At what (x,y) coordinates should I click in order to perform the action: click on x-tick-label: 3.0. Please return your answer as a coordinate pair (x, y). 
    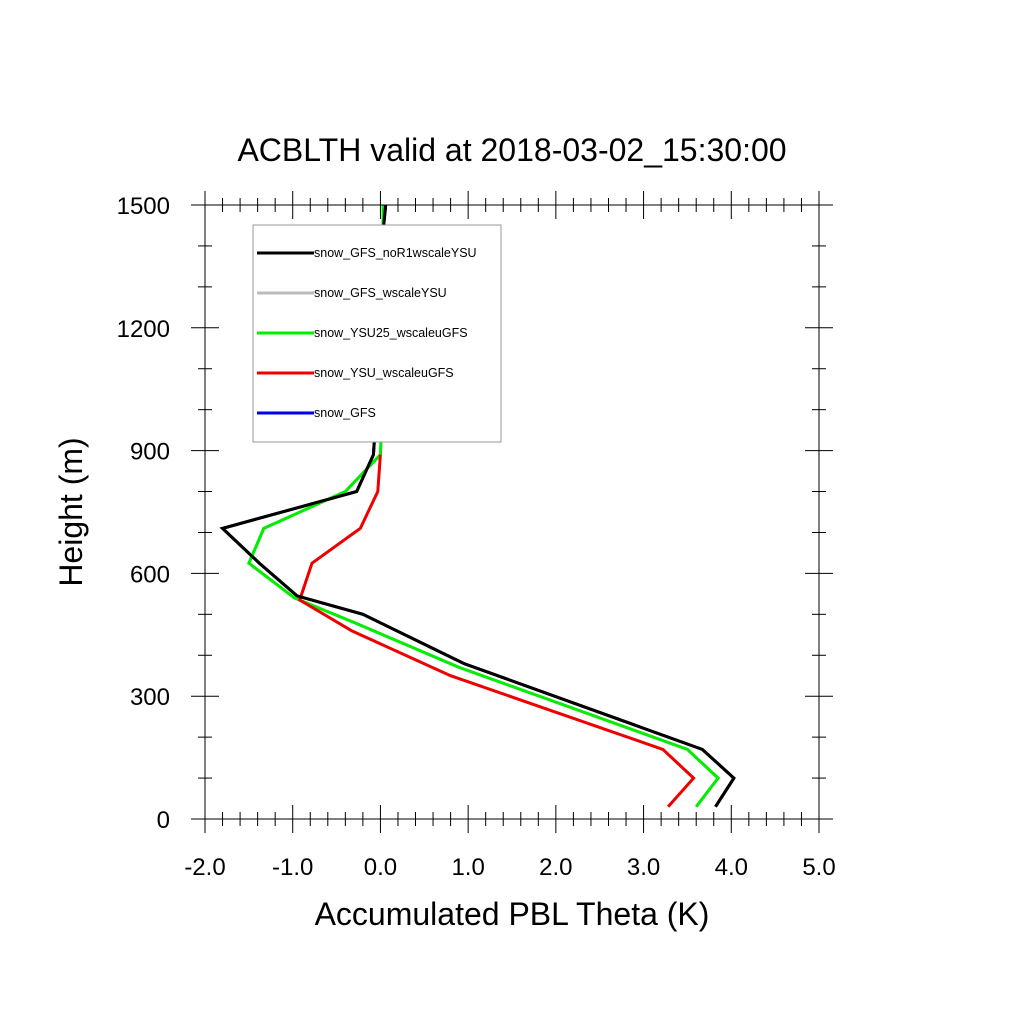
    Looking at the image, I should click on (643, 867).